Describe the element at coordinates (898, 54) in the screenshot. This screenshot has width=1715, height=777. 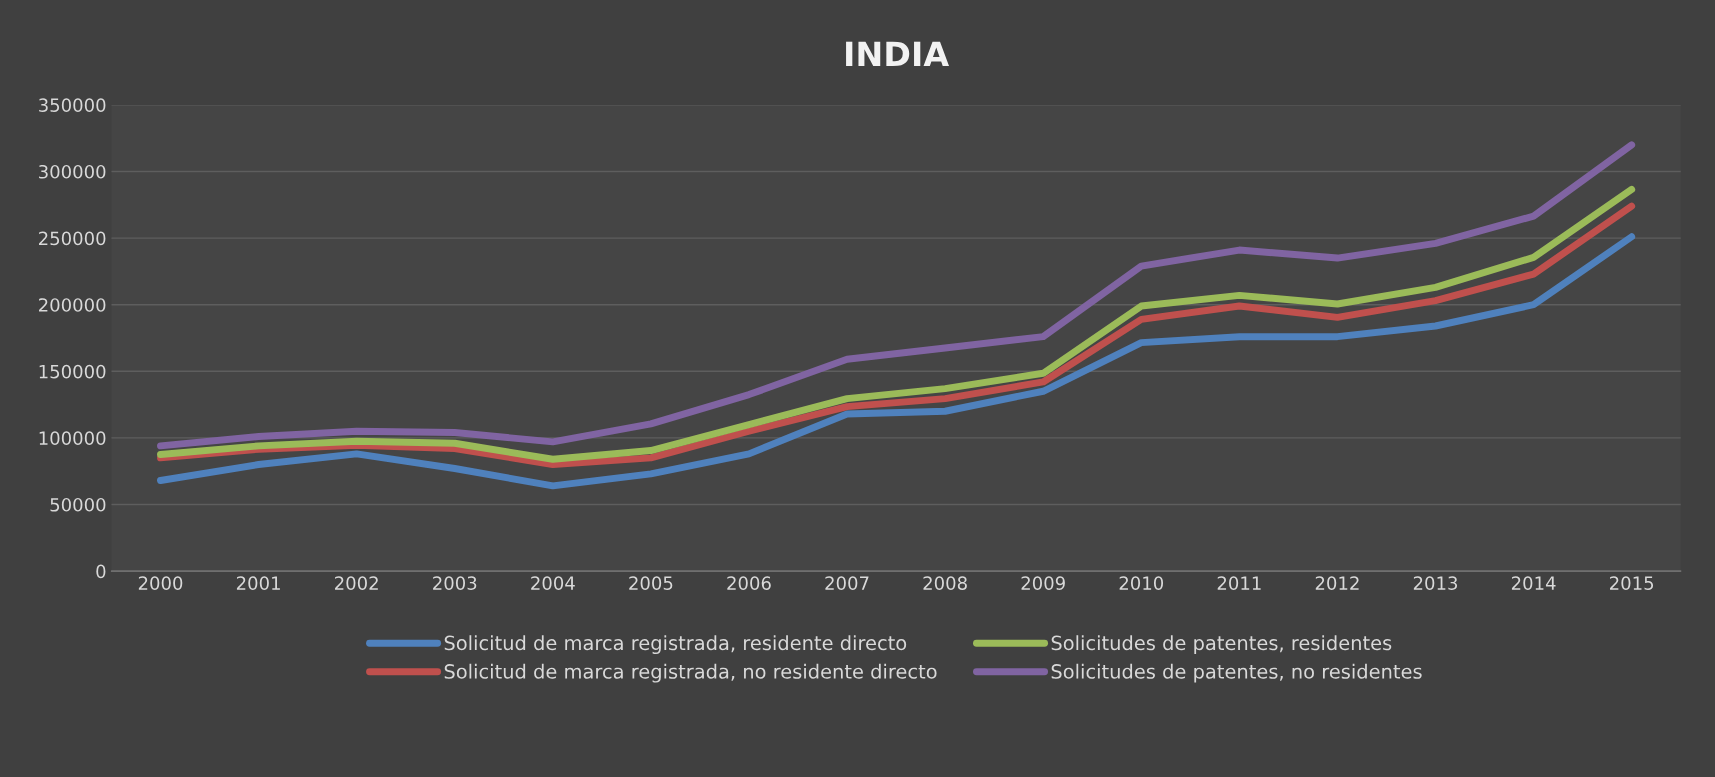
I see `chart-title: INDIA` at that location.